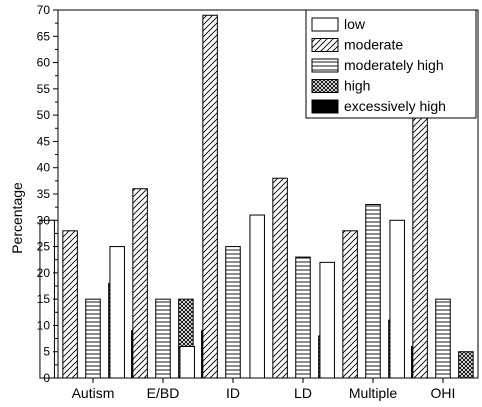 This screenshot has width=482, height=407. What do you see at coordinates (117, 312) in the screenshot?
I see `bar-low-e-bd` at bounding box center [117, 312].